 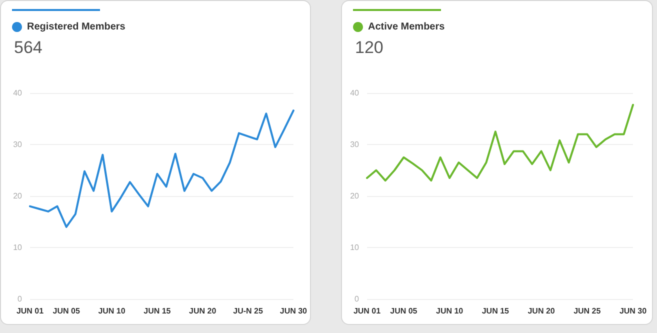 I want to click on legend-label: Active Members, so click(x=407, y=27).